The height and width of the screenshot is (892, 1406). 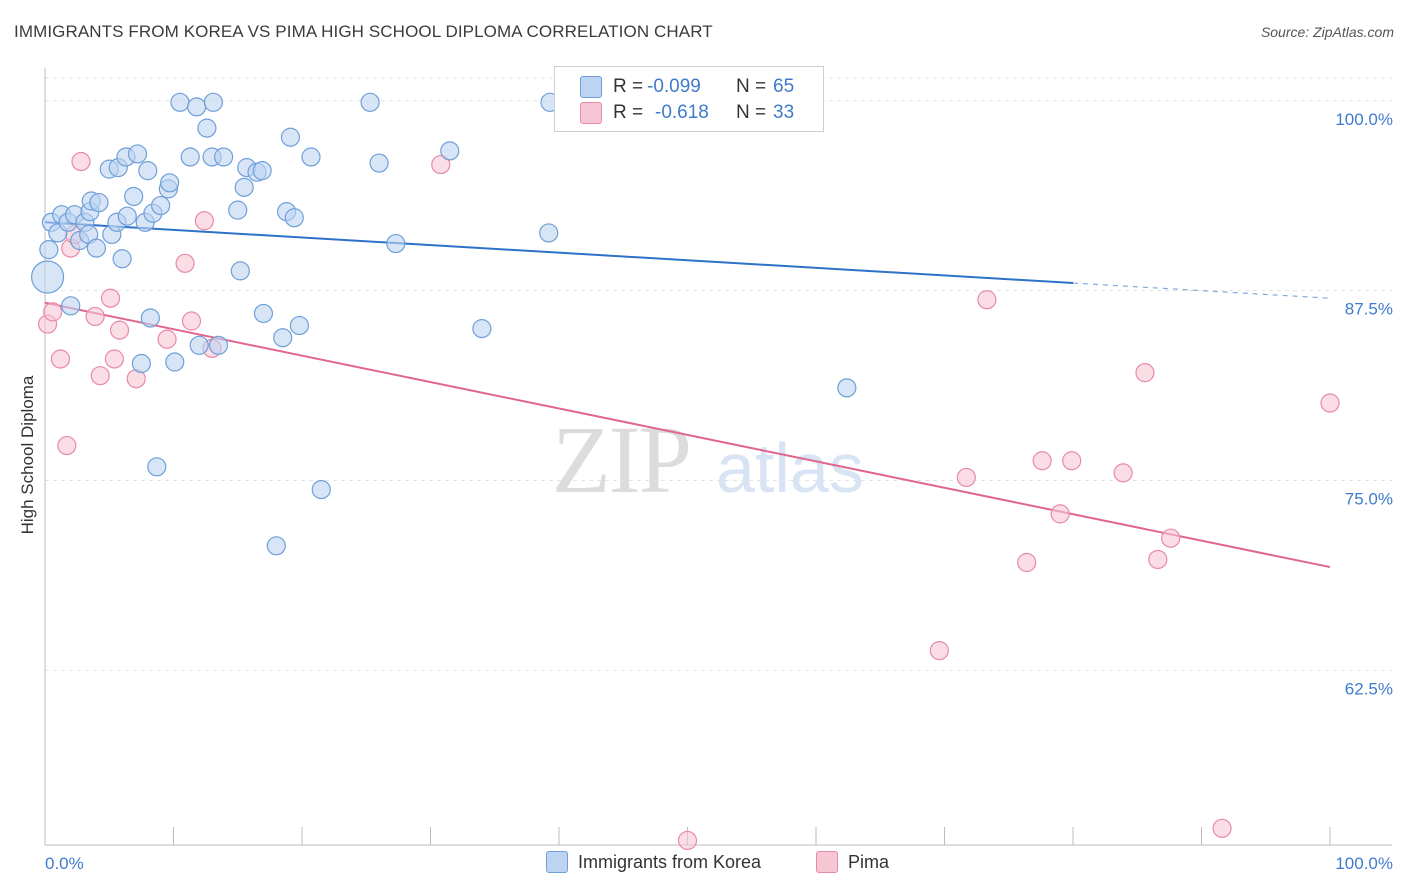 I want to click on korea-r-value: -0.099, so click(x=674, y=86).